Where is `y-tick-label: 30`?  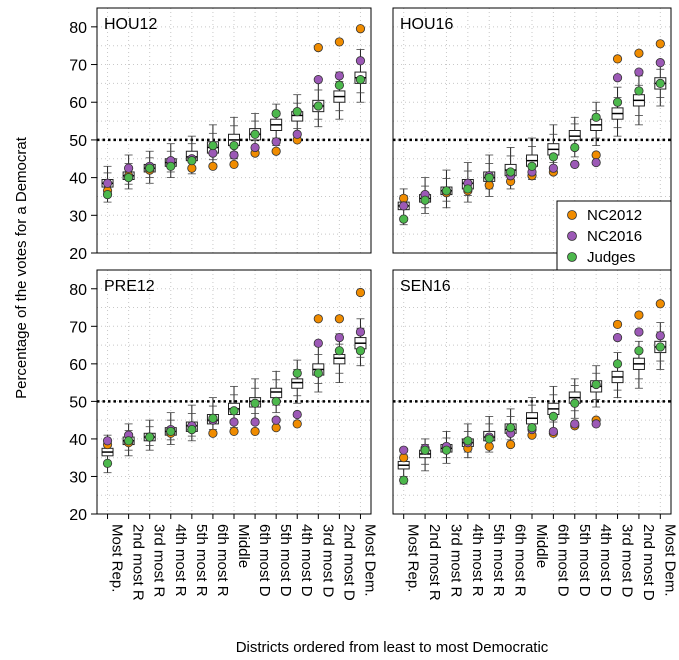 y-tick-label: 30 is located at coordinates (78, 216).